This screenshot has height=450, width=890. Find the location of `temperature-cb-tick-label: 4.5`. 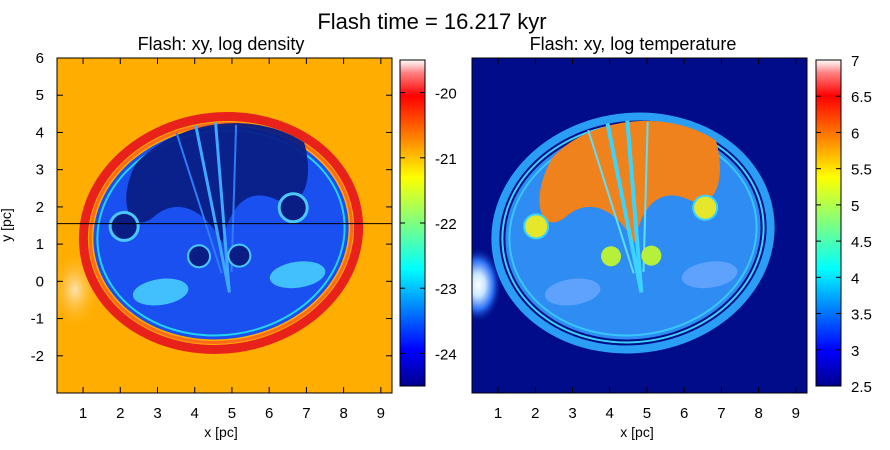

temperature-cb-tick-label: 4.5 is located at coordinates (861, 242).